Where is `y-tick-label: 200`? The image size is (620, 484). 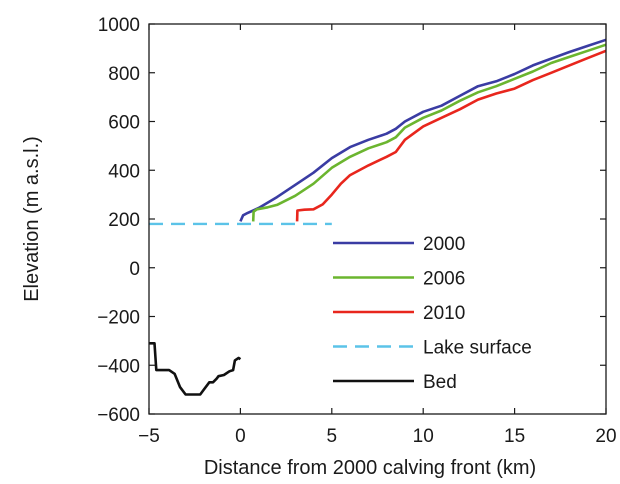
y-tick-label: 200 is located at coordinates (124, 220).